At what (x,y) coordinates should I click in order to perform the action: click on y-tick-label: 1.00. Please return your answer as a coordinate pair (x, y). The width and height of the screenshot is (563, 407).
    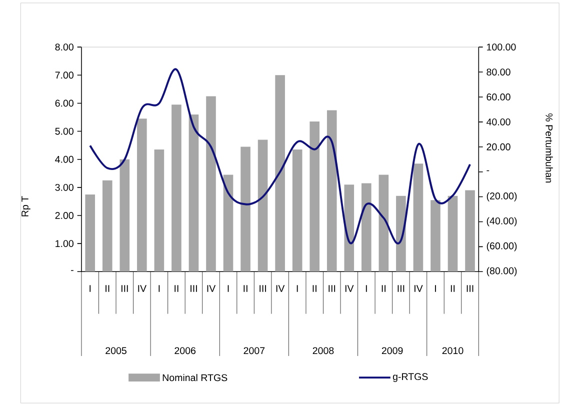
    Looking at the image, I should click on (65, 244).